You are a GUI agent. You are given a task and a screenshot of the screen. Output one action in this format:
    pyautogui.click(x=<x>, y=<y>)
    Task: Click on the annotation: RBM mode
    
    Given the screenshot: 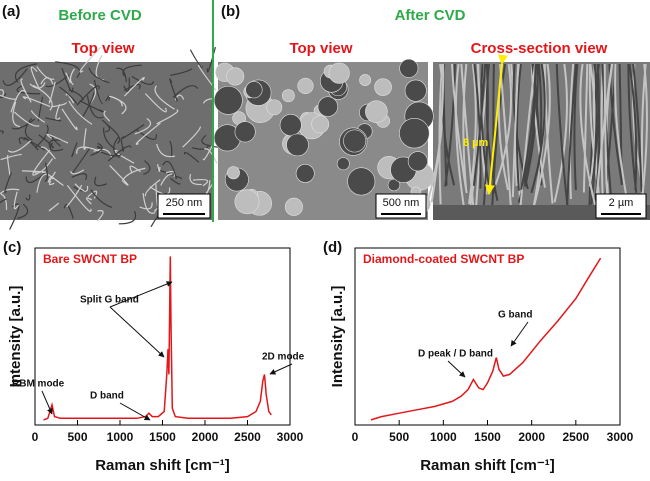 What is the action you would take?
    pyautogui.click(x=38, y=384)
    